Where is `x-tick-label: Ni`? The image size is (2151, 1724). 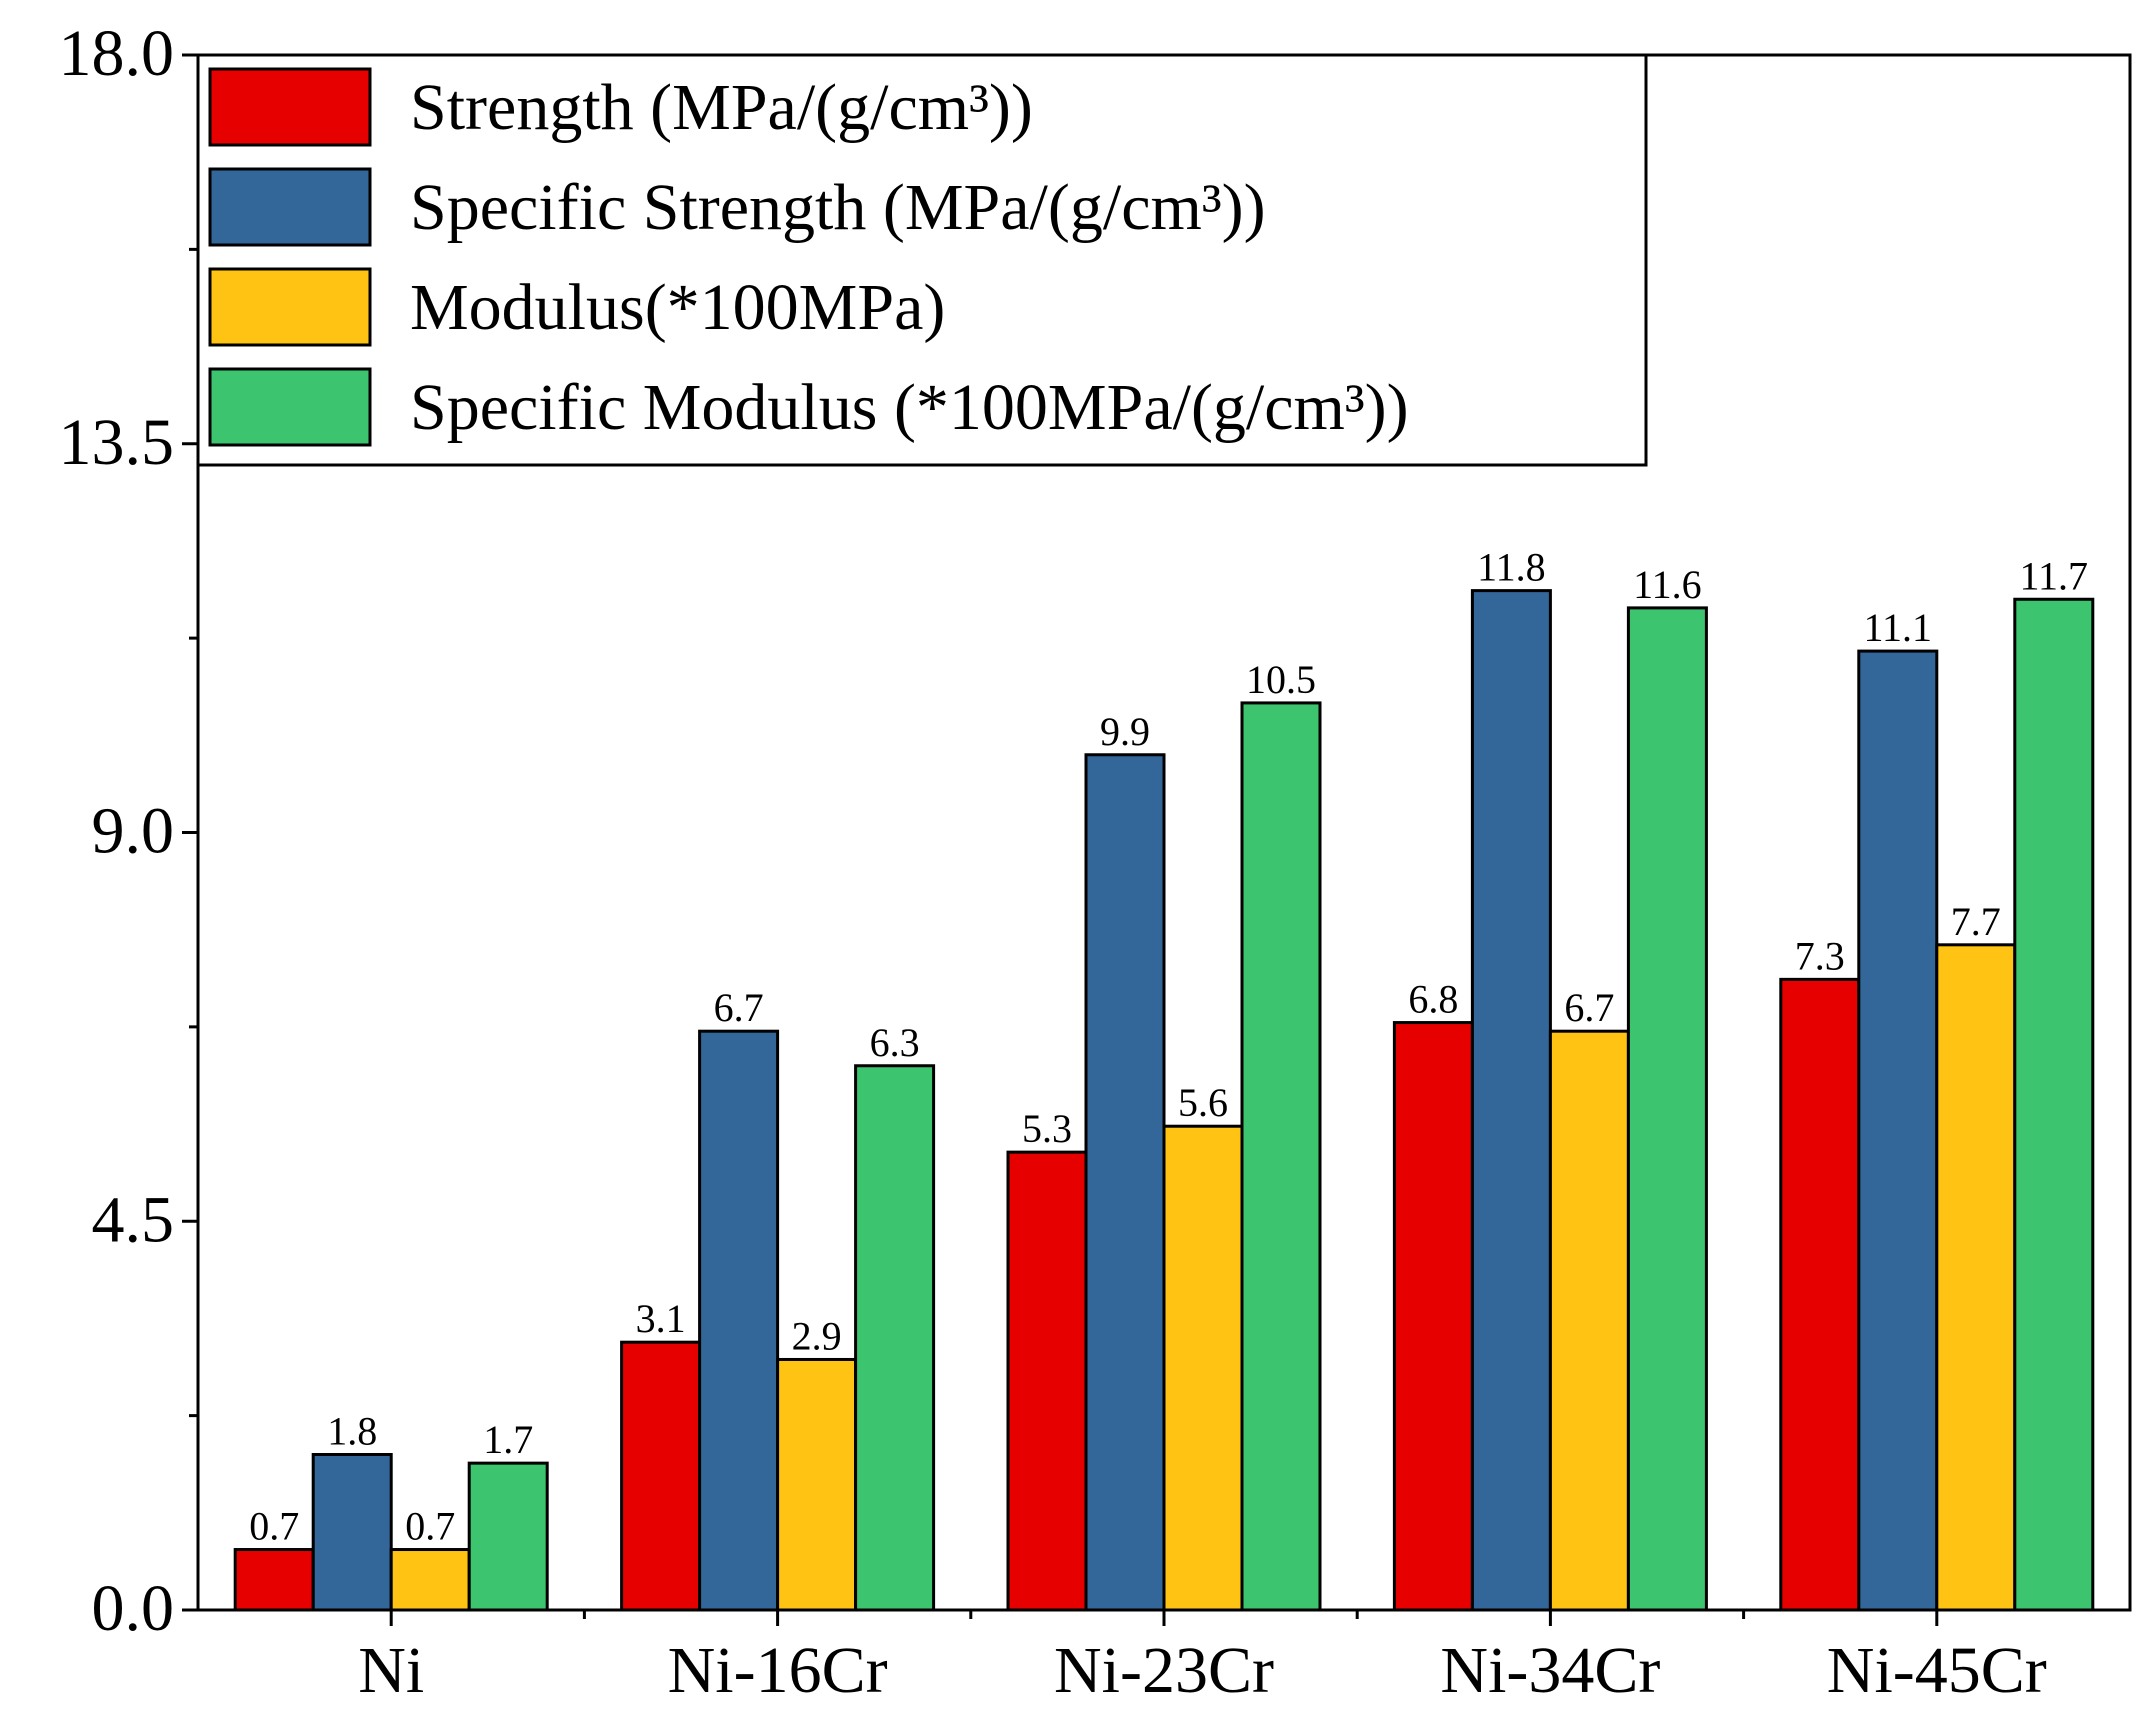 x-tick-label: Ni is located at coordinates (391, 1670).